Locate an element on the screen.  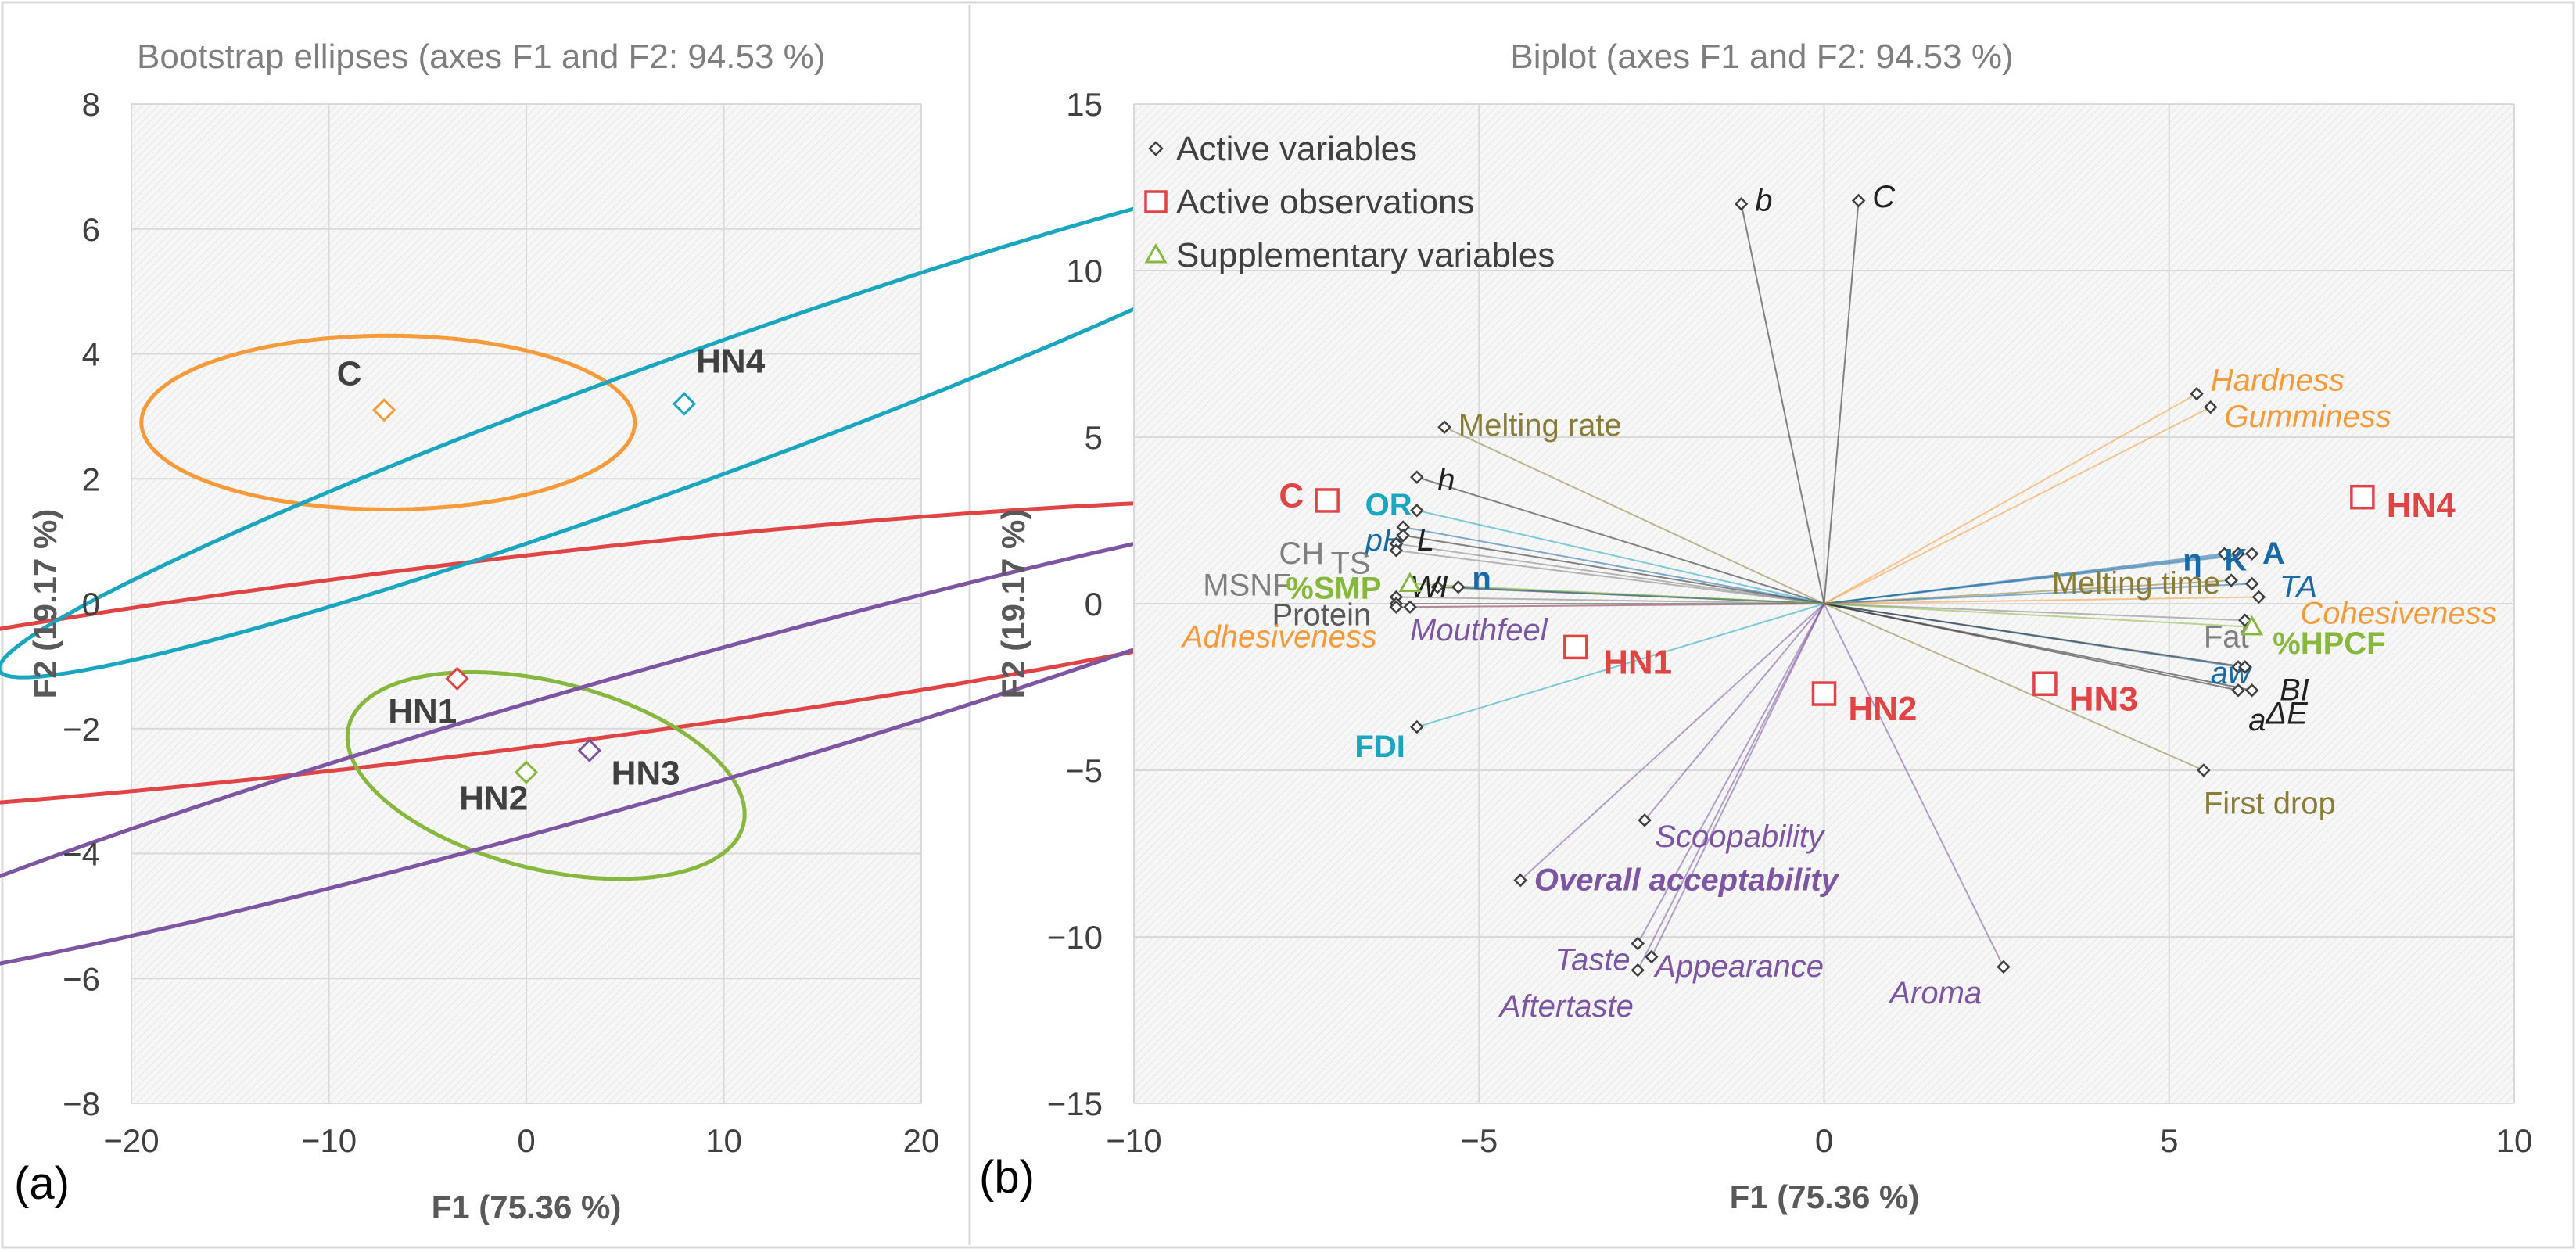
legend-label-active-observations: Active observations is located at coordinates (1325, 202).